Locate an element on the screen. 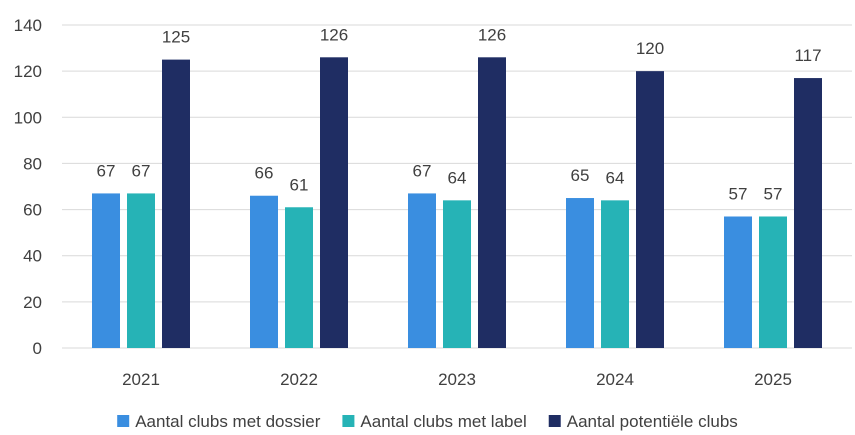 This screenshot has width=855, height=435. y-tick-label: 60 is located at coordinates (32, 210).